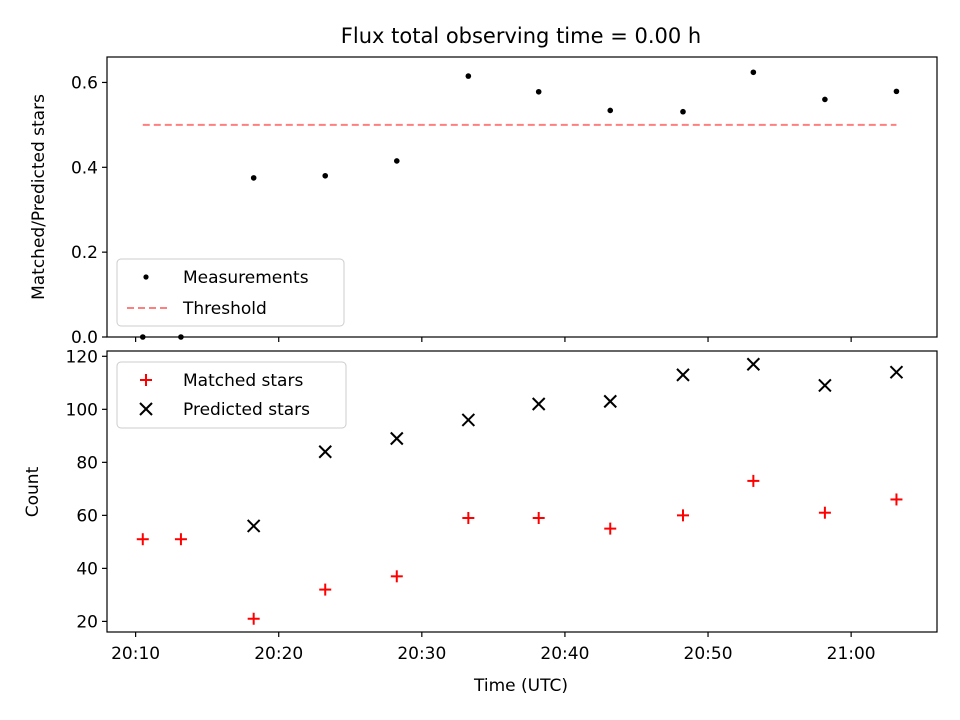  I want to click on bottom-y-tick-label: 80, so click(87, 463).